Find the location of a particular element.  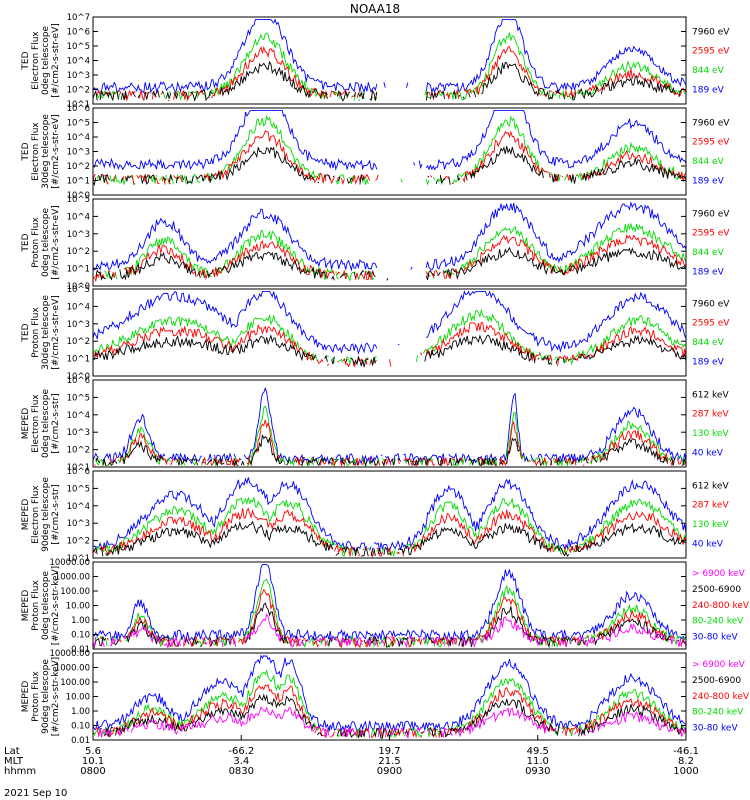

footer-value: 8.2 is located at coordinates (686, 761).